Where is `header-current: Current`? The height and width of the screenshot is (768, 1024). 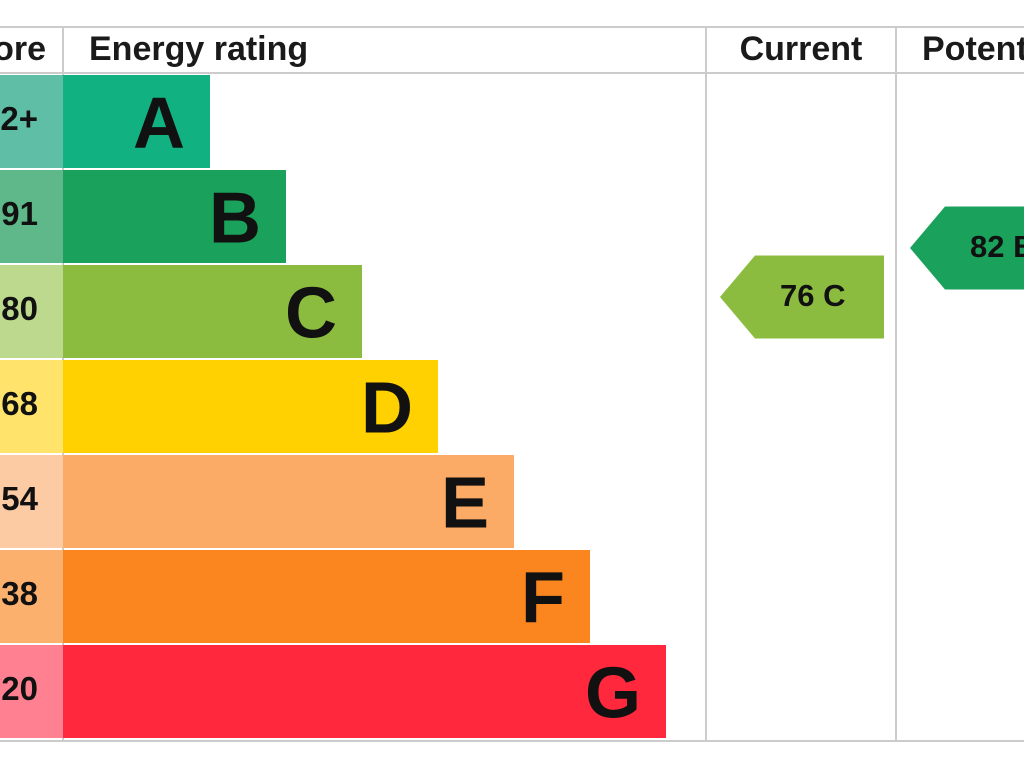 header-current: Current is located at coordinates (801, 49).